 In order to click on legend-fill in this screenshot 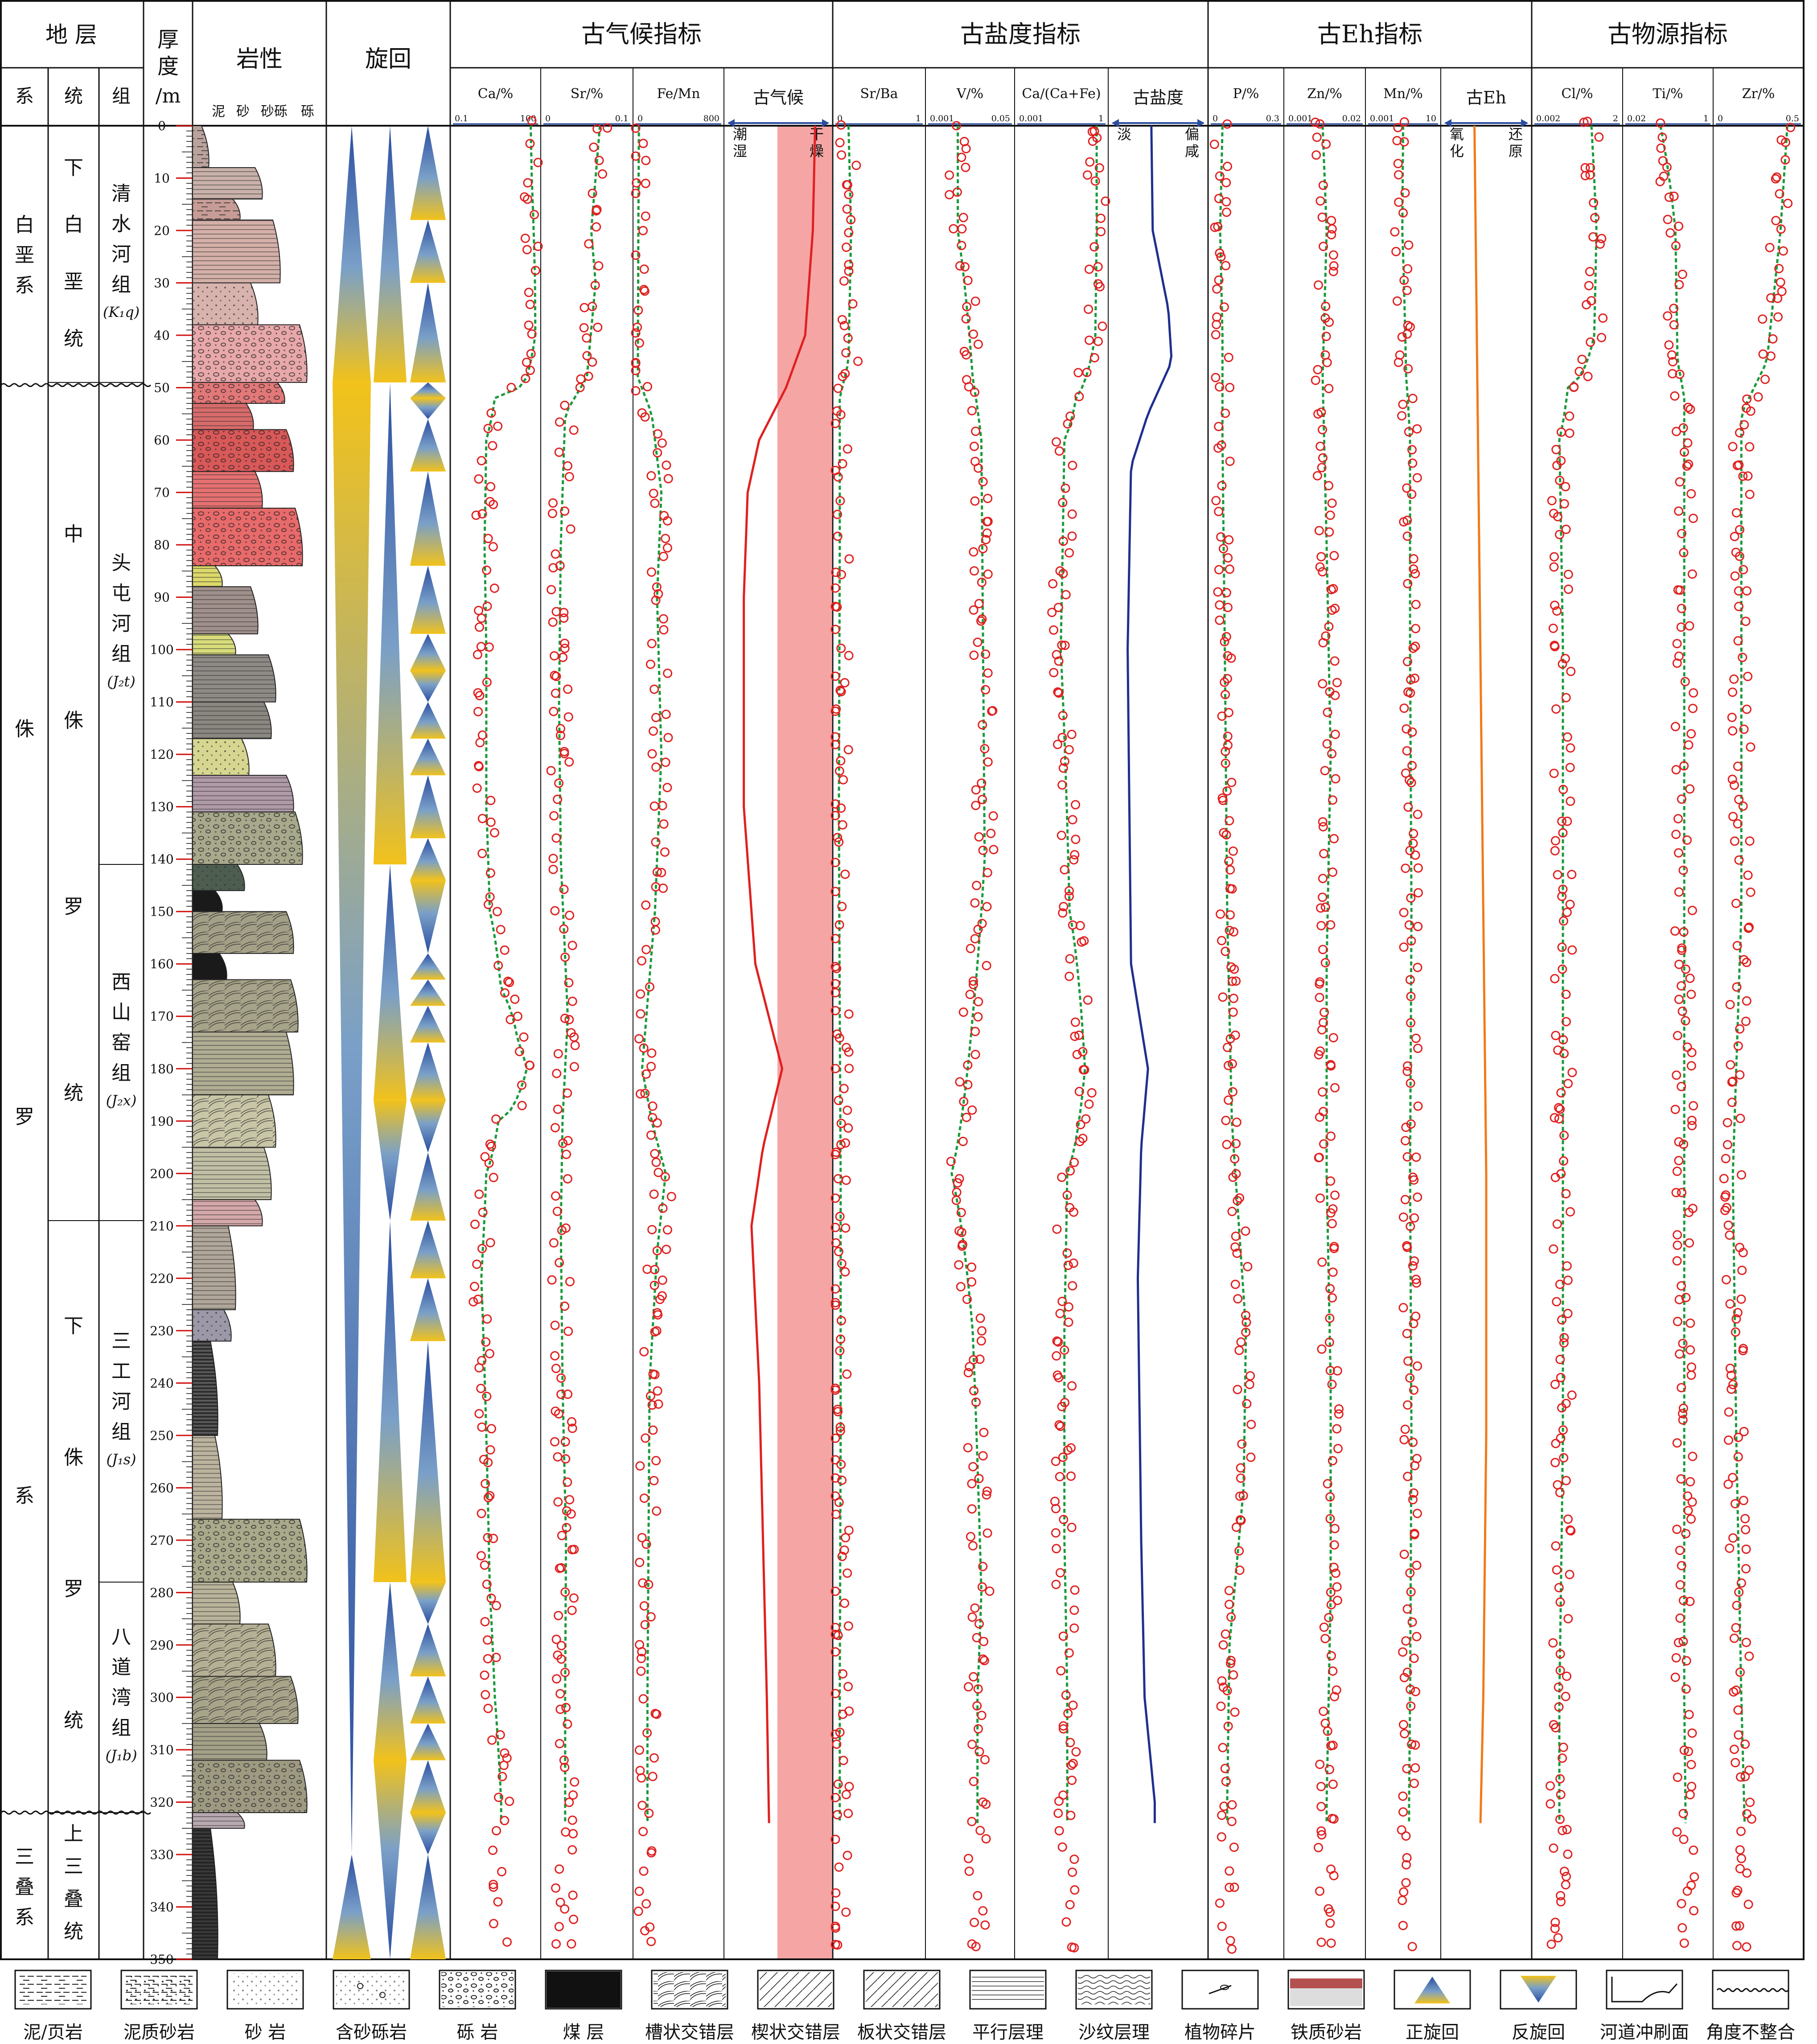, I will do `click(265, 1989)`.